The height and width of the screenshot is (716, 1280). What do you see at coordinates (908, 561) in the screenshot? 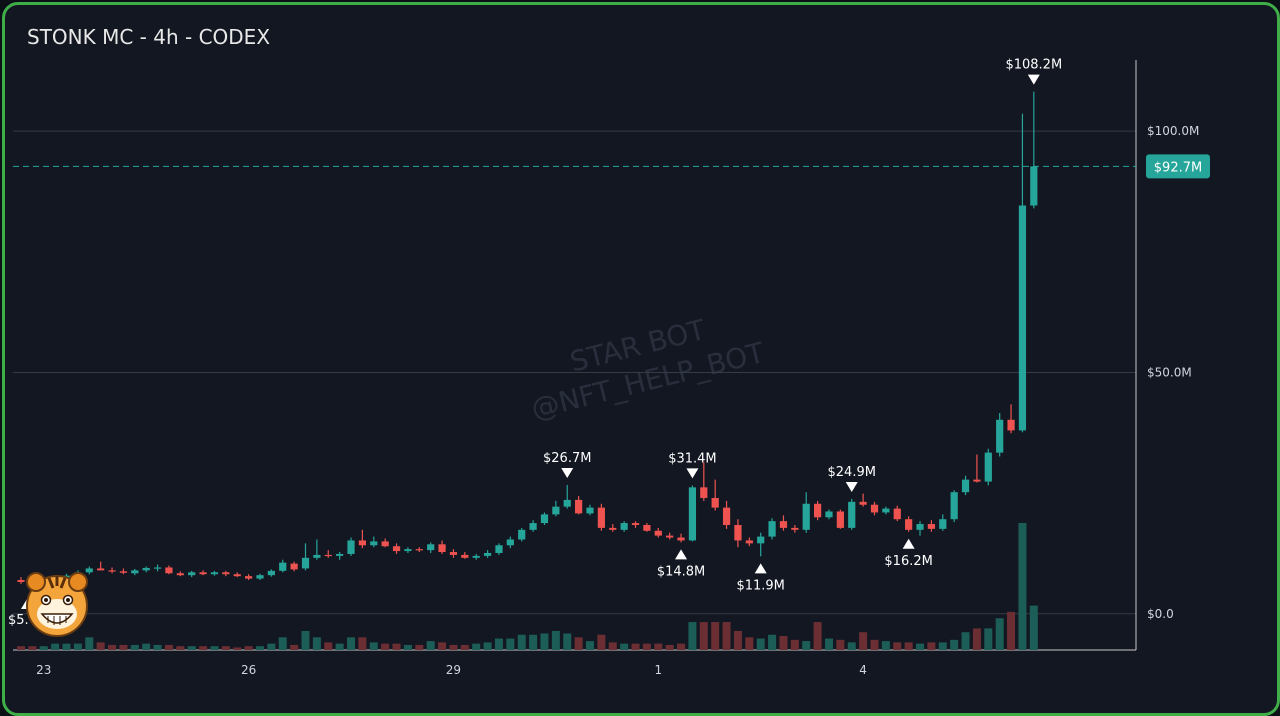
I see `low-label: $16.2M` at bounding box center [908, 561].